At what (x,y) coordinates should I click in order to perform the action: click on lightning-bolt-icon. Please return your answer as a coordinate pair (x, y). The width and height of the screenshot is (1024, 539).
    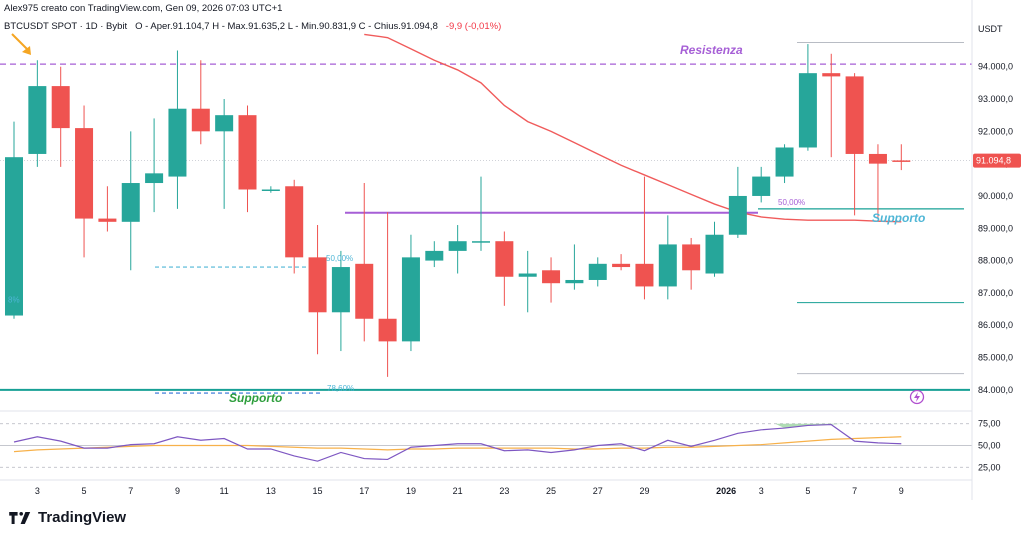
    Looking at the image, I should click on (917, 397).